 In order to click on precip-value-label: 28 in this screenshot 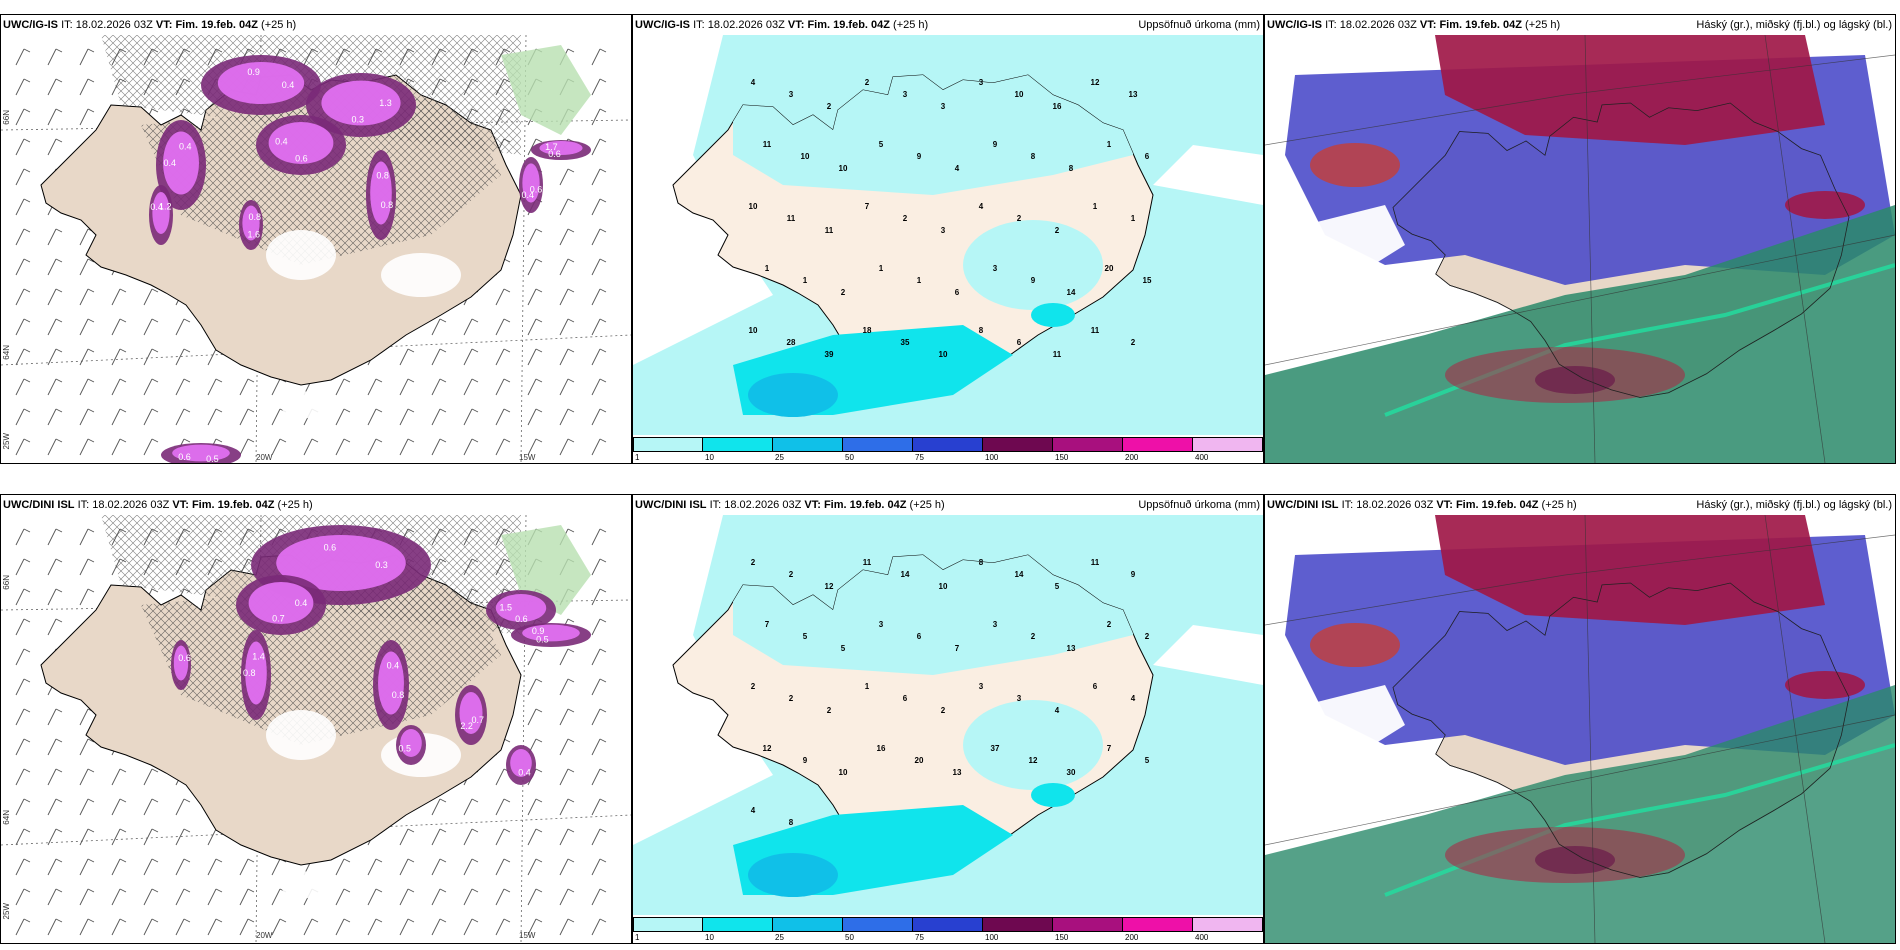, I will do `click(791, 342)`.